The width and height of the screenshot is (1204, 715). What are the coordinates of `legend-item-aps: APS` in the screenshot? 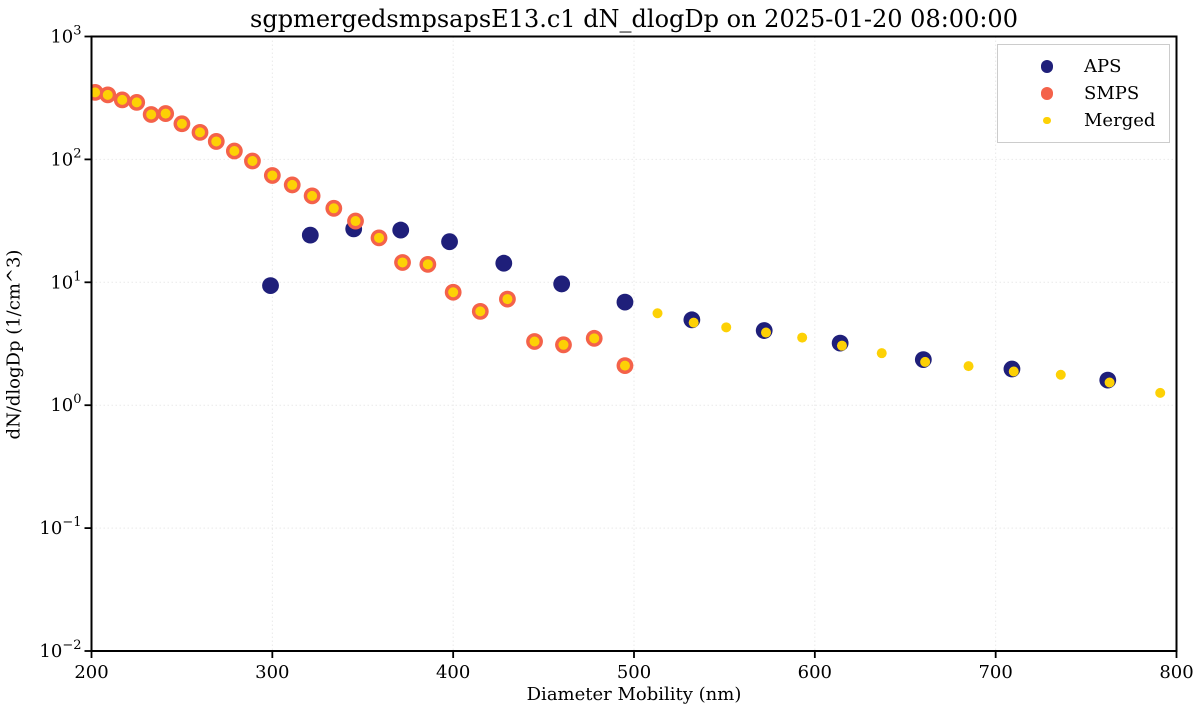 It's located at (1083, 66).